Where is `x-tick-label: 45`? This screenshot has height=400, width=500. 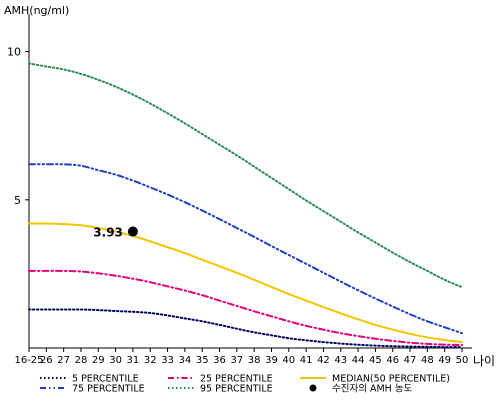
x-tick-label: 45 is located at coordinates (375, 360).